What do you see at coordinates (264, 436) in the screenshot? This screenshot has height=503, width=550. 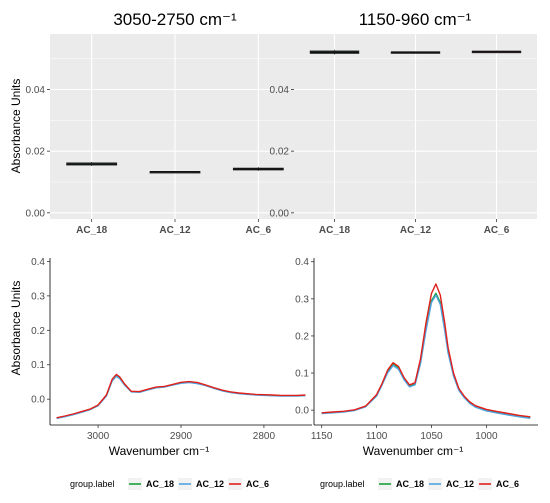 I see `x-tick-label: 2800` at bounding box center [264, 436].